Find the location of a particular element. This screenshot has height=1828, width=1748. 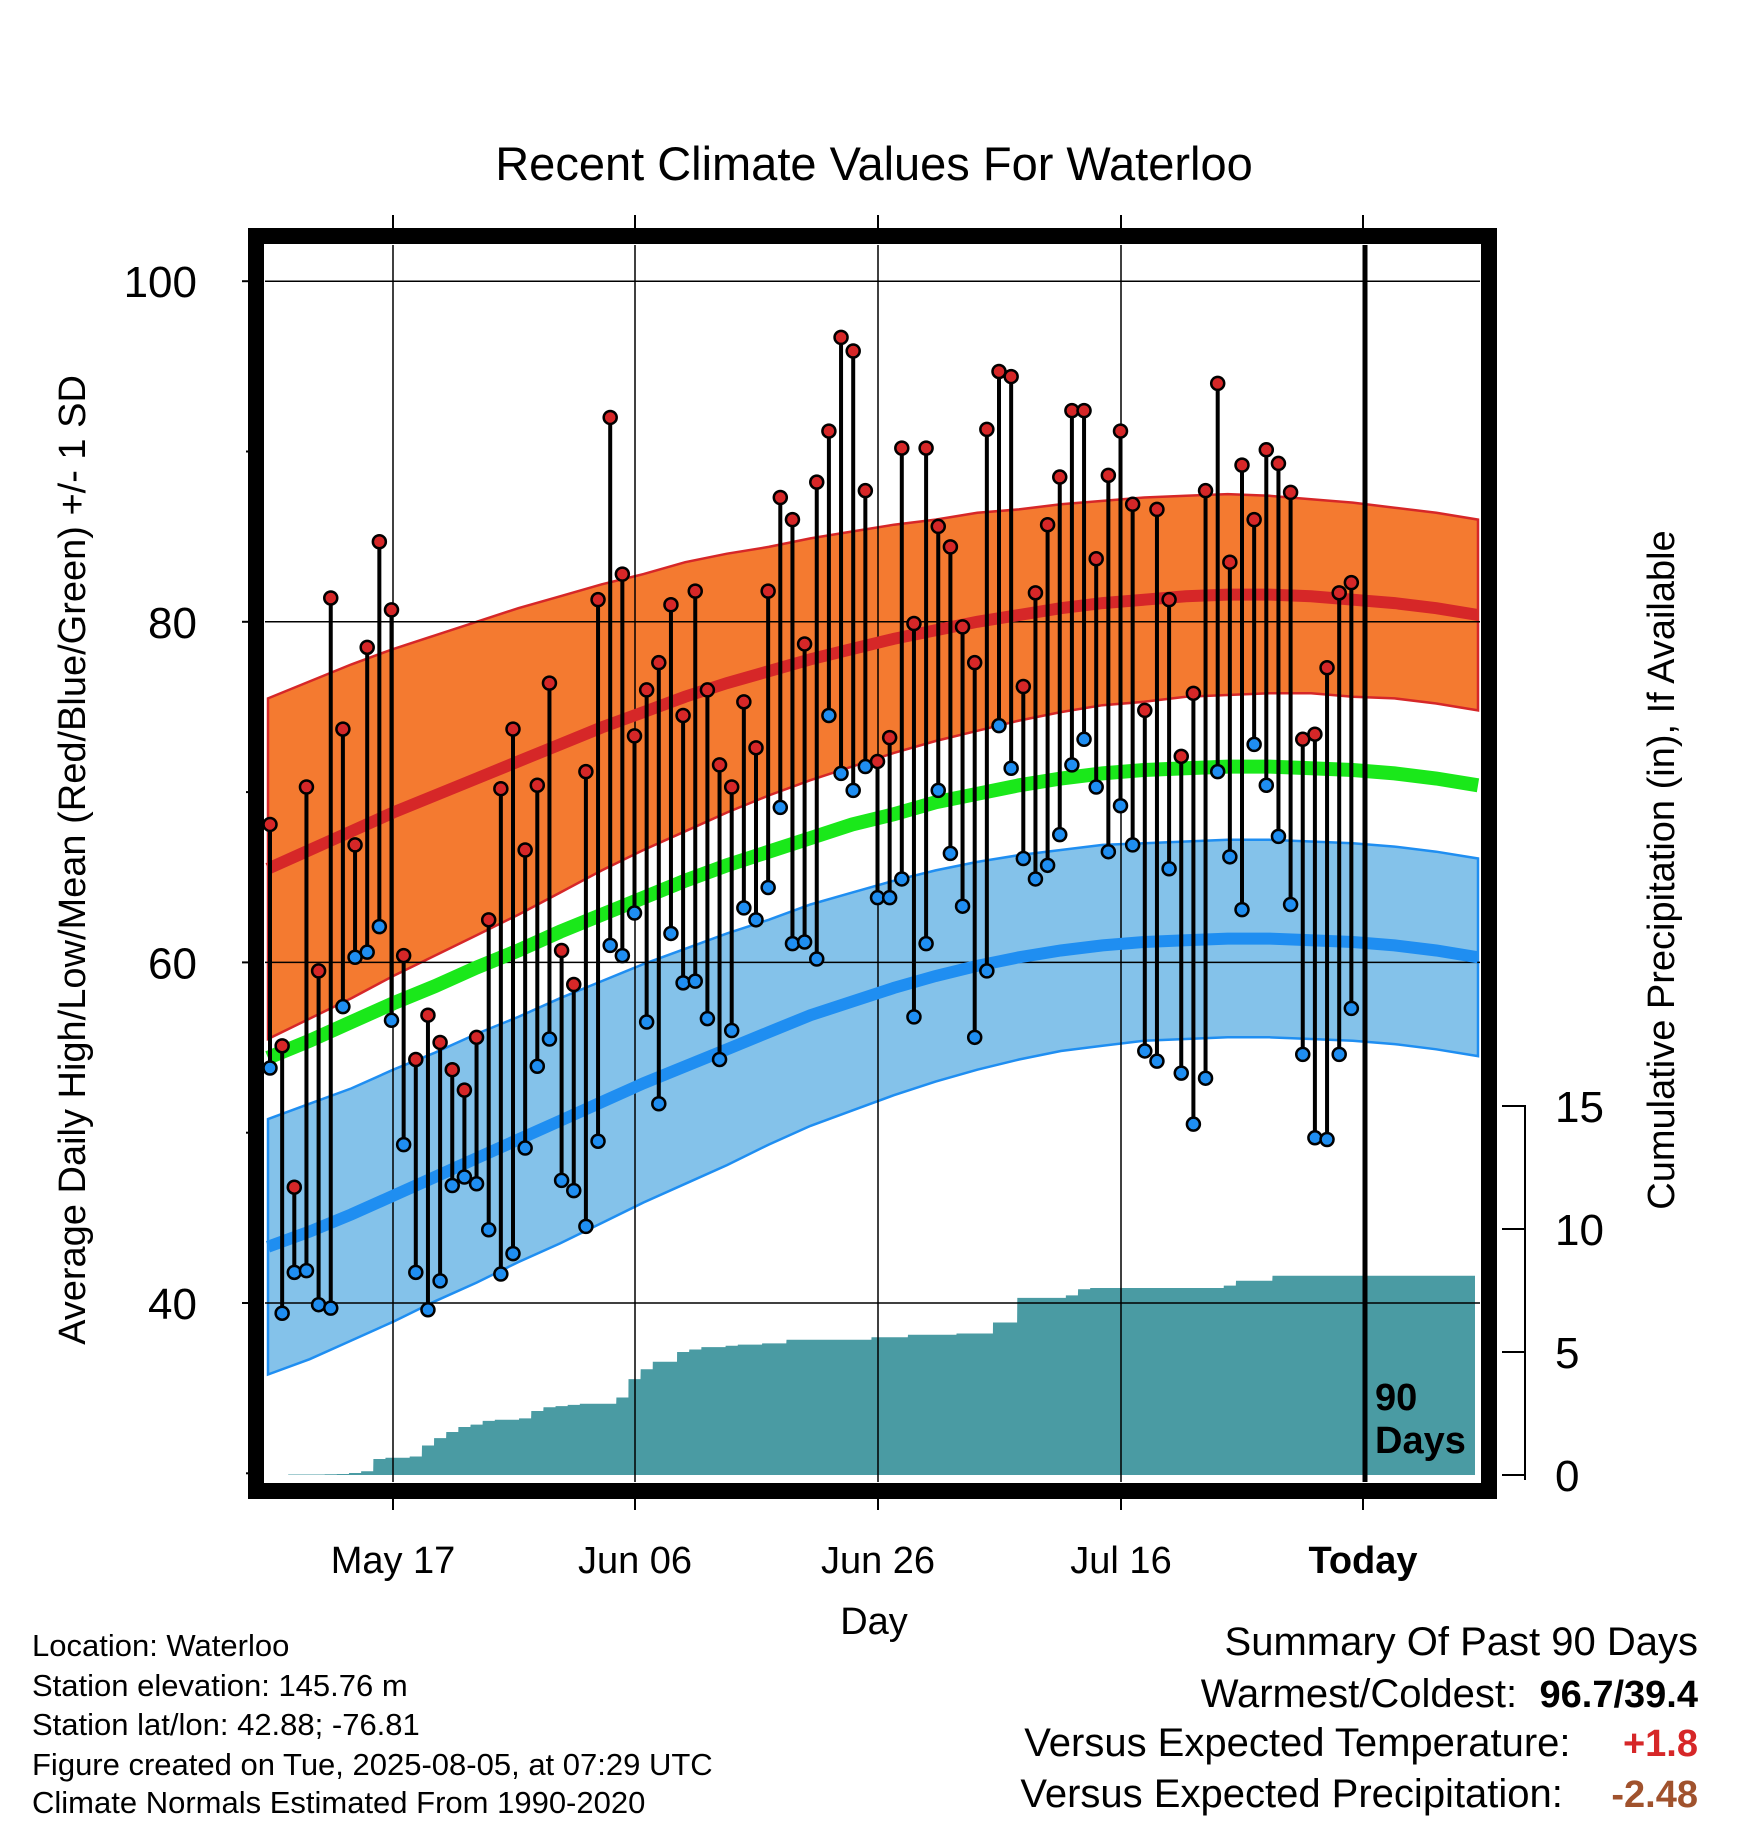

normal-mean-line is located at coordinates (872, 912).